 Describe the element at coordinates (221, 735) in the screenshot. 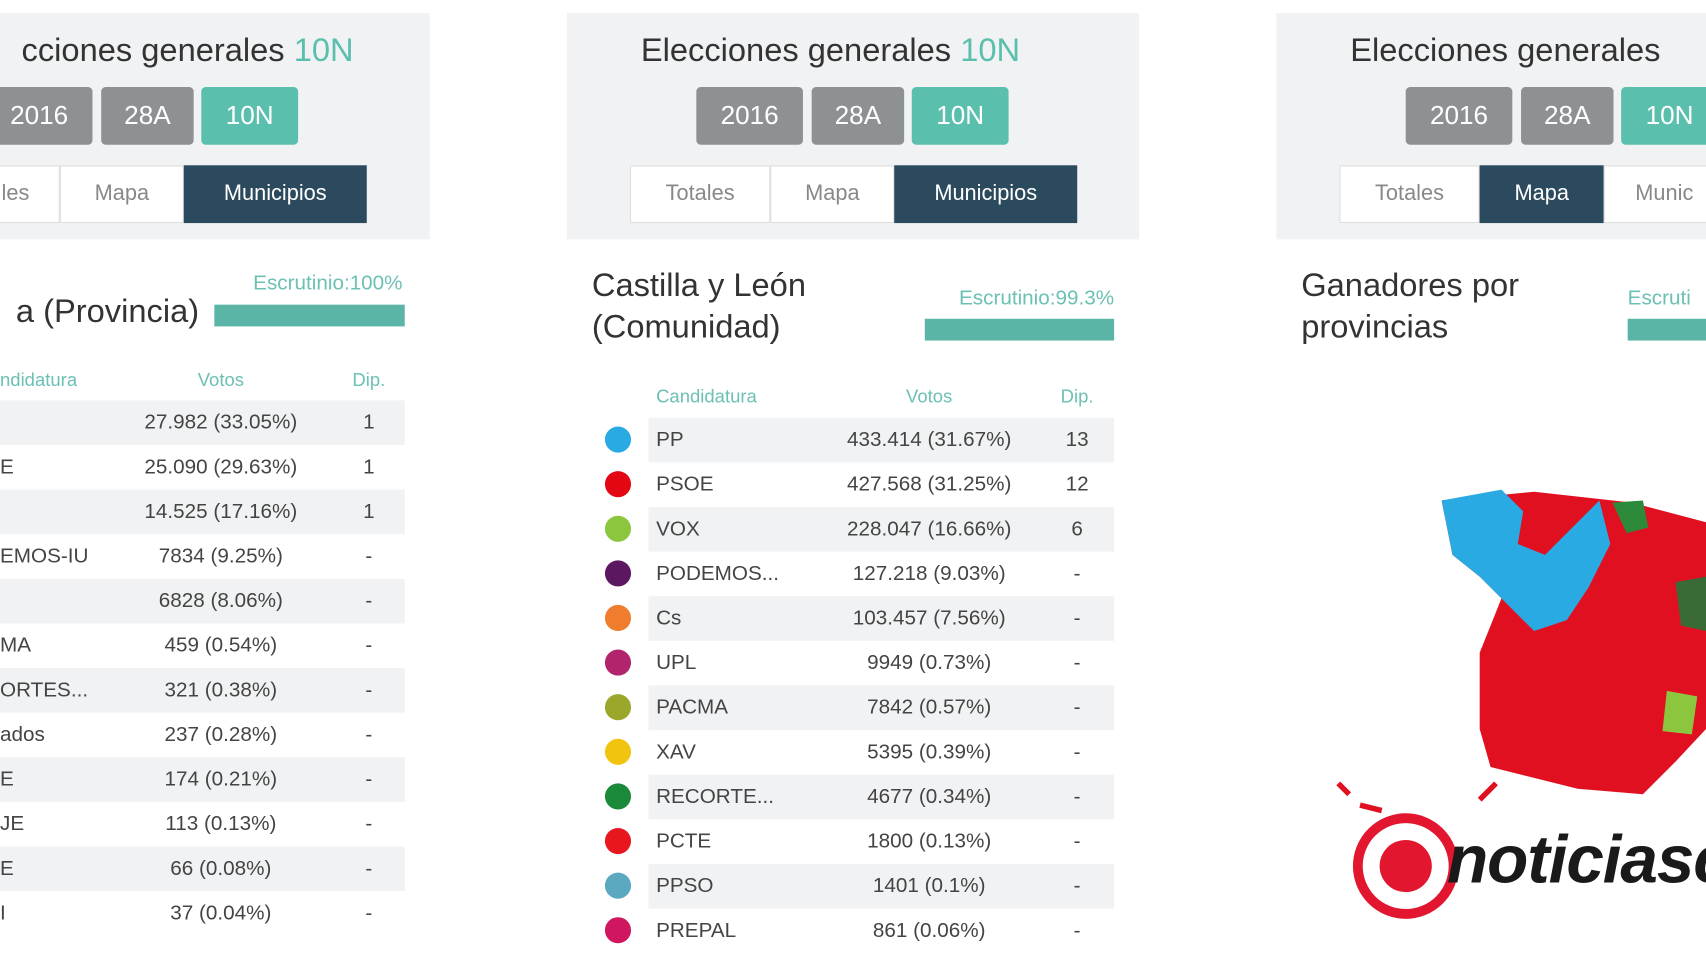

I see `votes: 237 (0.28%)` at that location.